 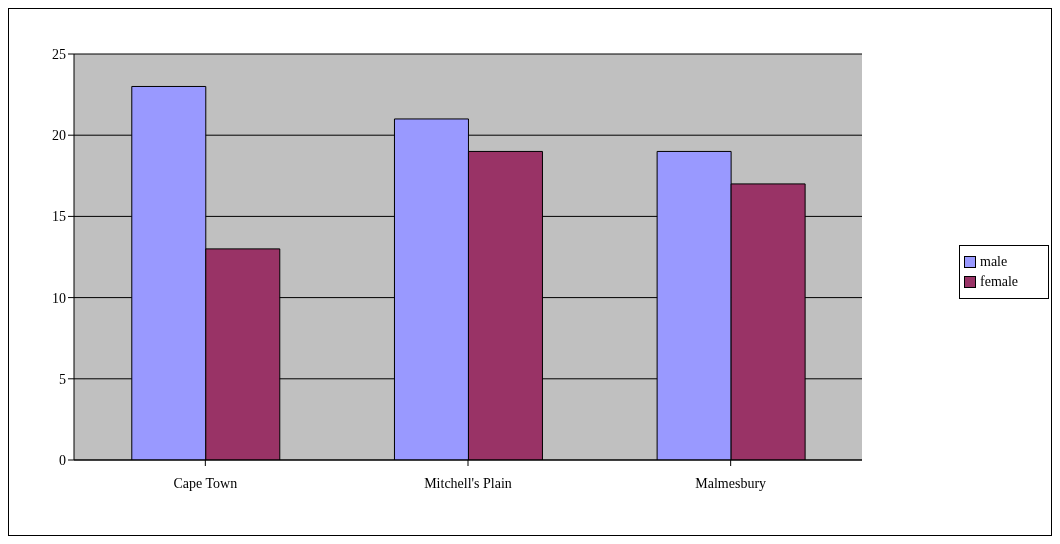 I want to click on x-tick-label: Malmesbury, so click(x=731, y=483).